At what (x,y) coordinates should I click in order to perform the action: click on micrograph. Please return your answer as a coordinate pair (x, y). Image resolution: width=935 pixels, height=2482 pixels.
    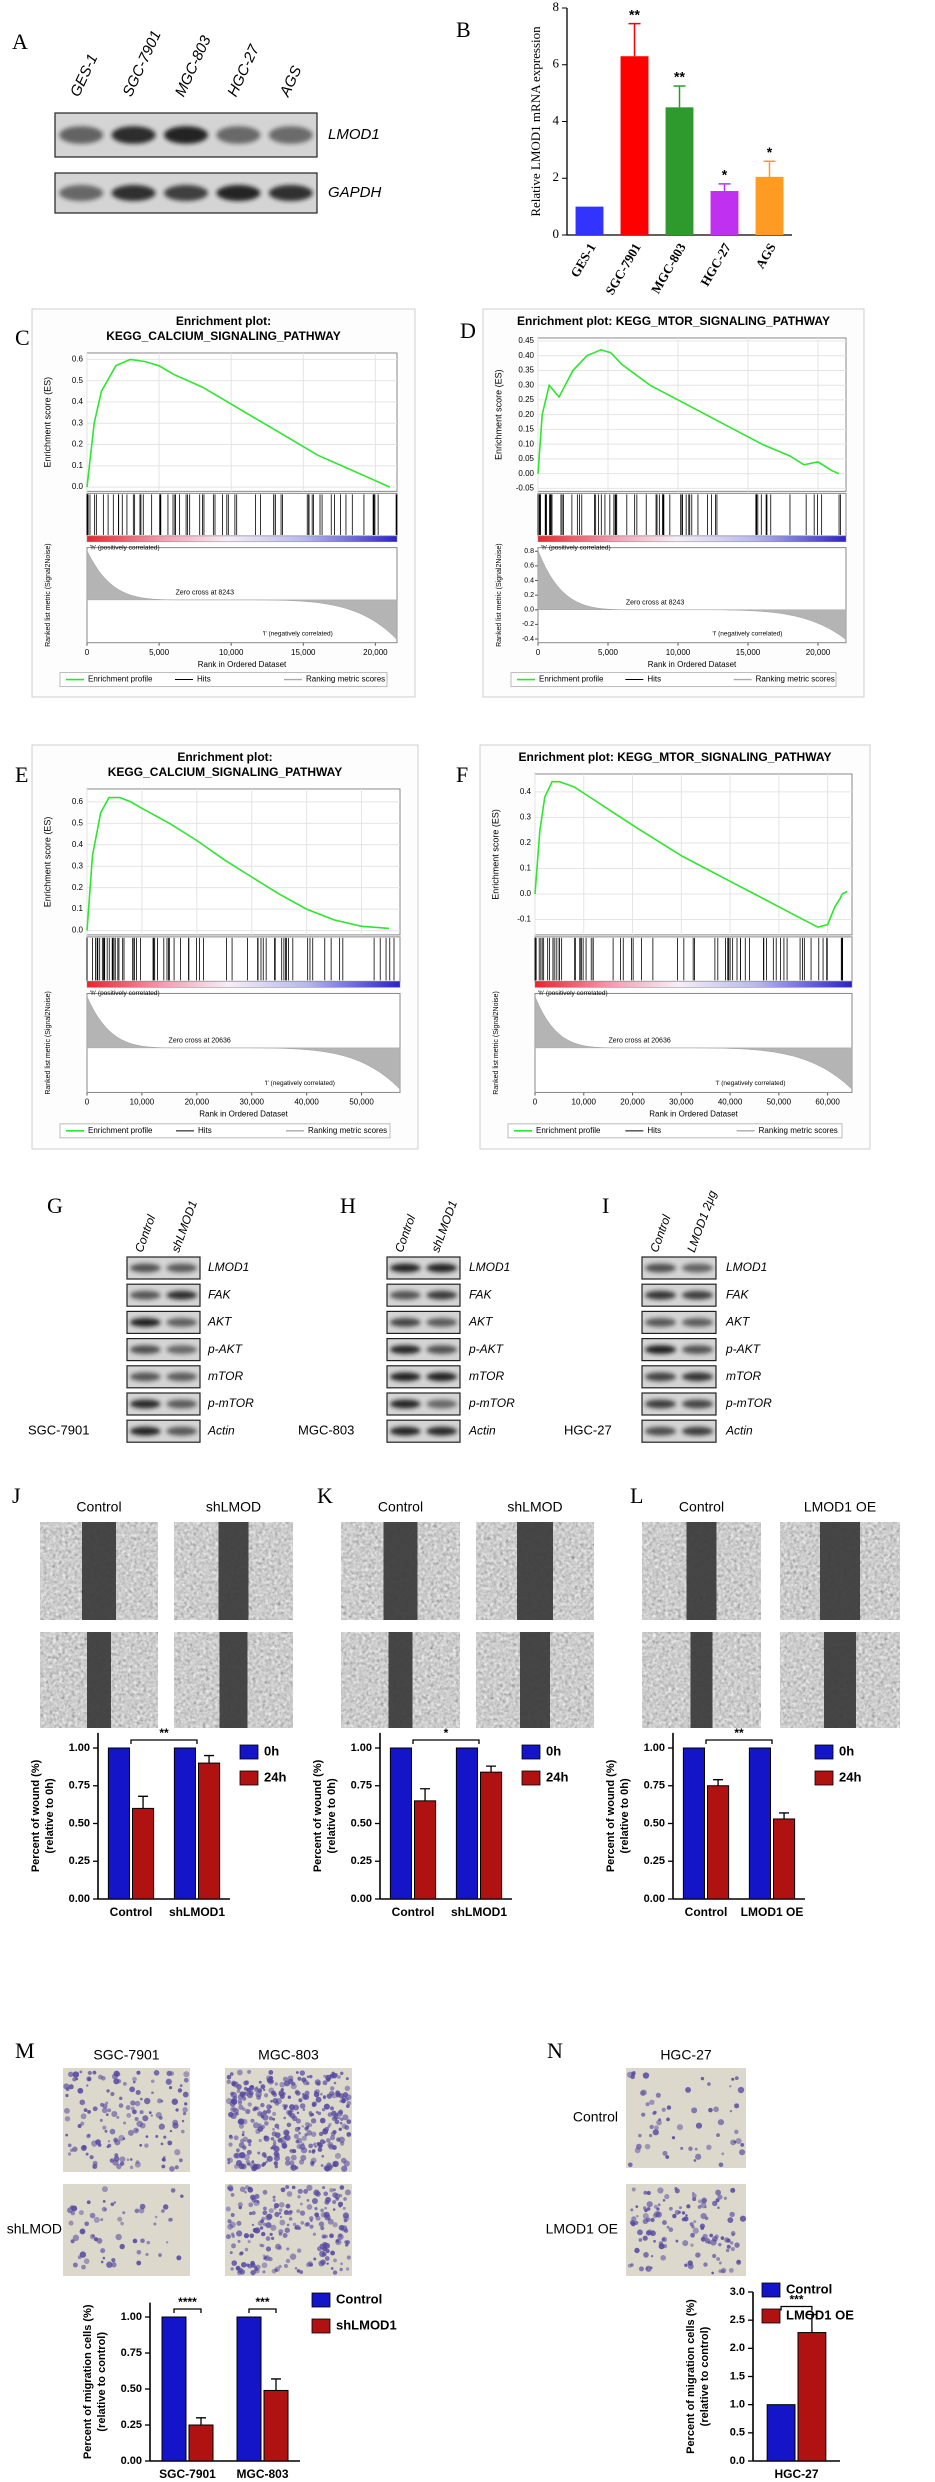
    Looking at the image, I should click on (126, 2120).